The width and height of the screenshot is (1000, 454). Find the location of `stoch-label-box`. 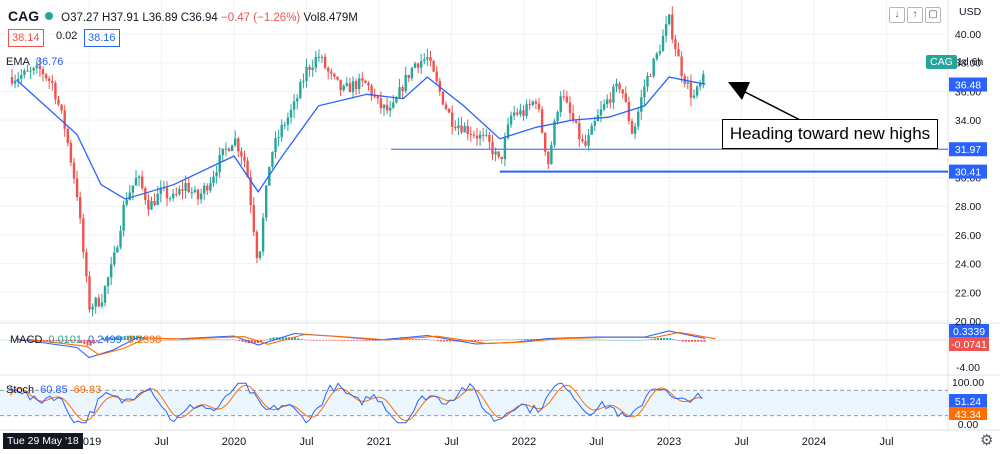

stoch-label-box is located at coordinates (968, 400).